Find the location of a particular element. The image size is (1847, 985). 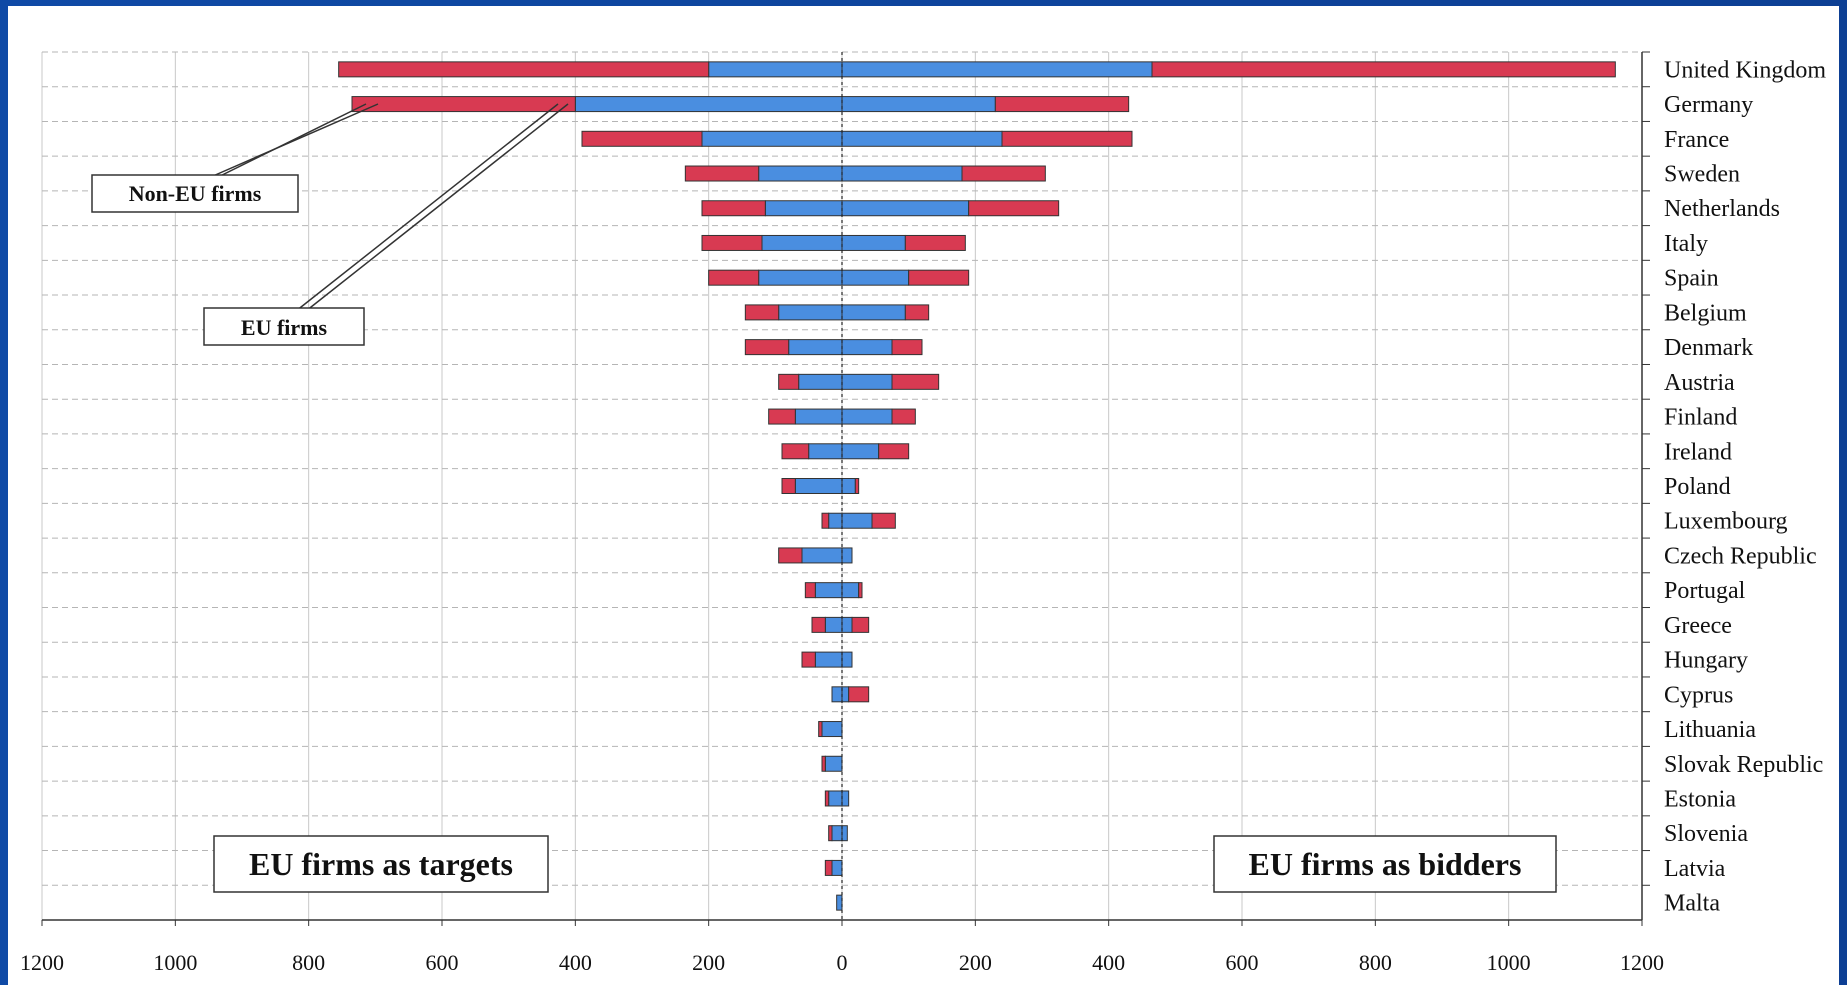

country-label: Latvia is located at coordinates (1695, 869).